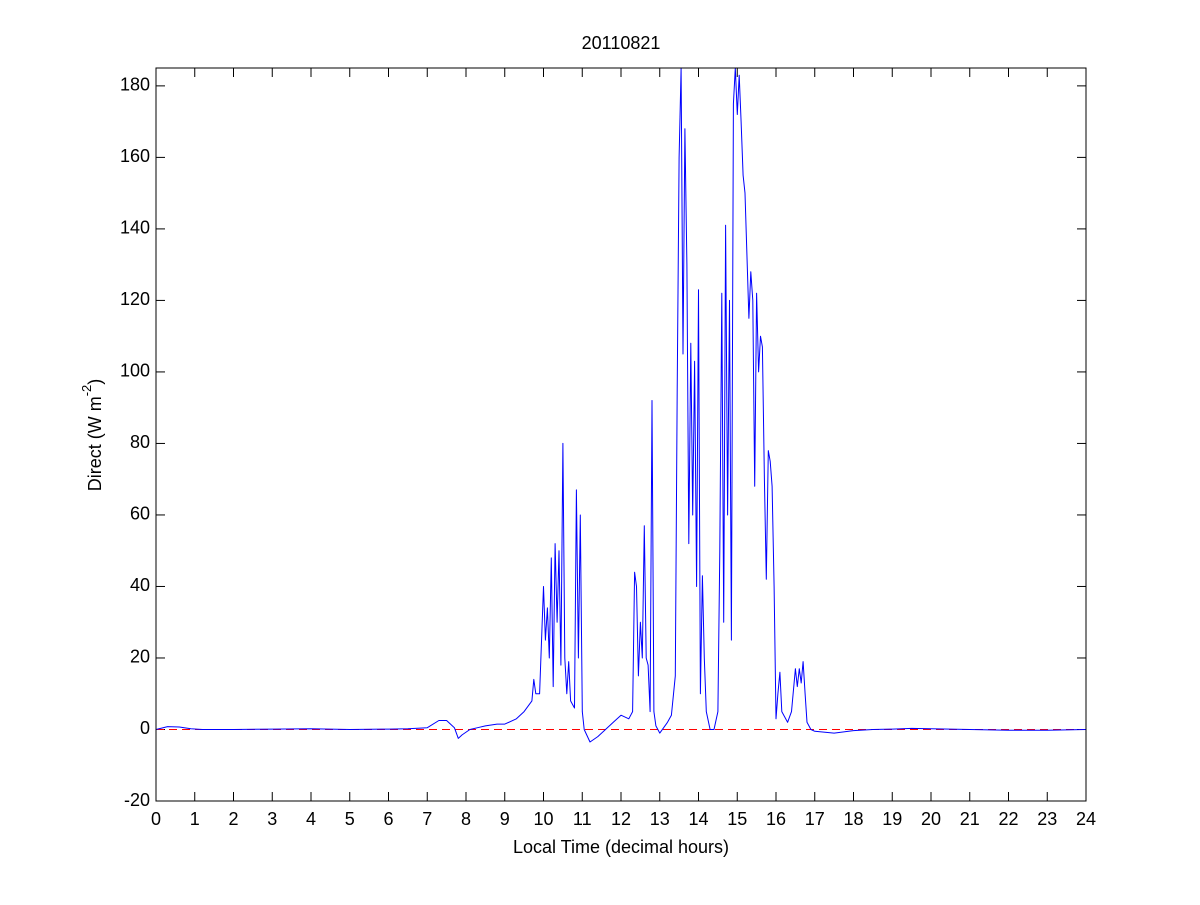 Image resolution: width=1200 pixels, height=905 pixels. Describe the element at coordinates (86, 391) in the screenshot. I see `y-label-sup: -2` at that location.